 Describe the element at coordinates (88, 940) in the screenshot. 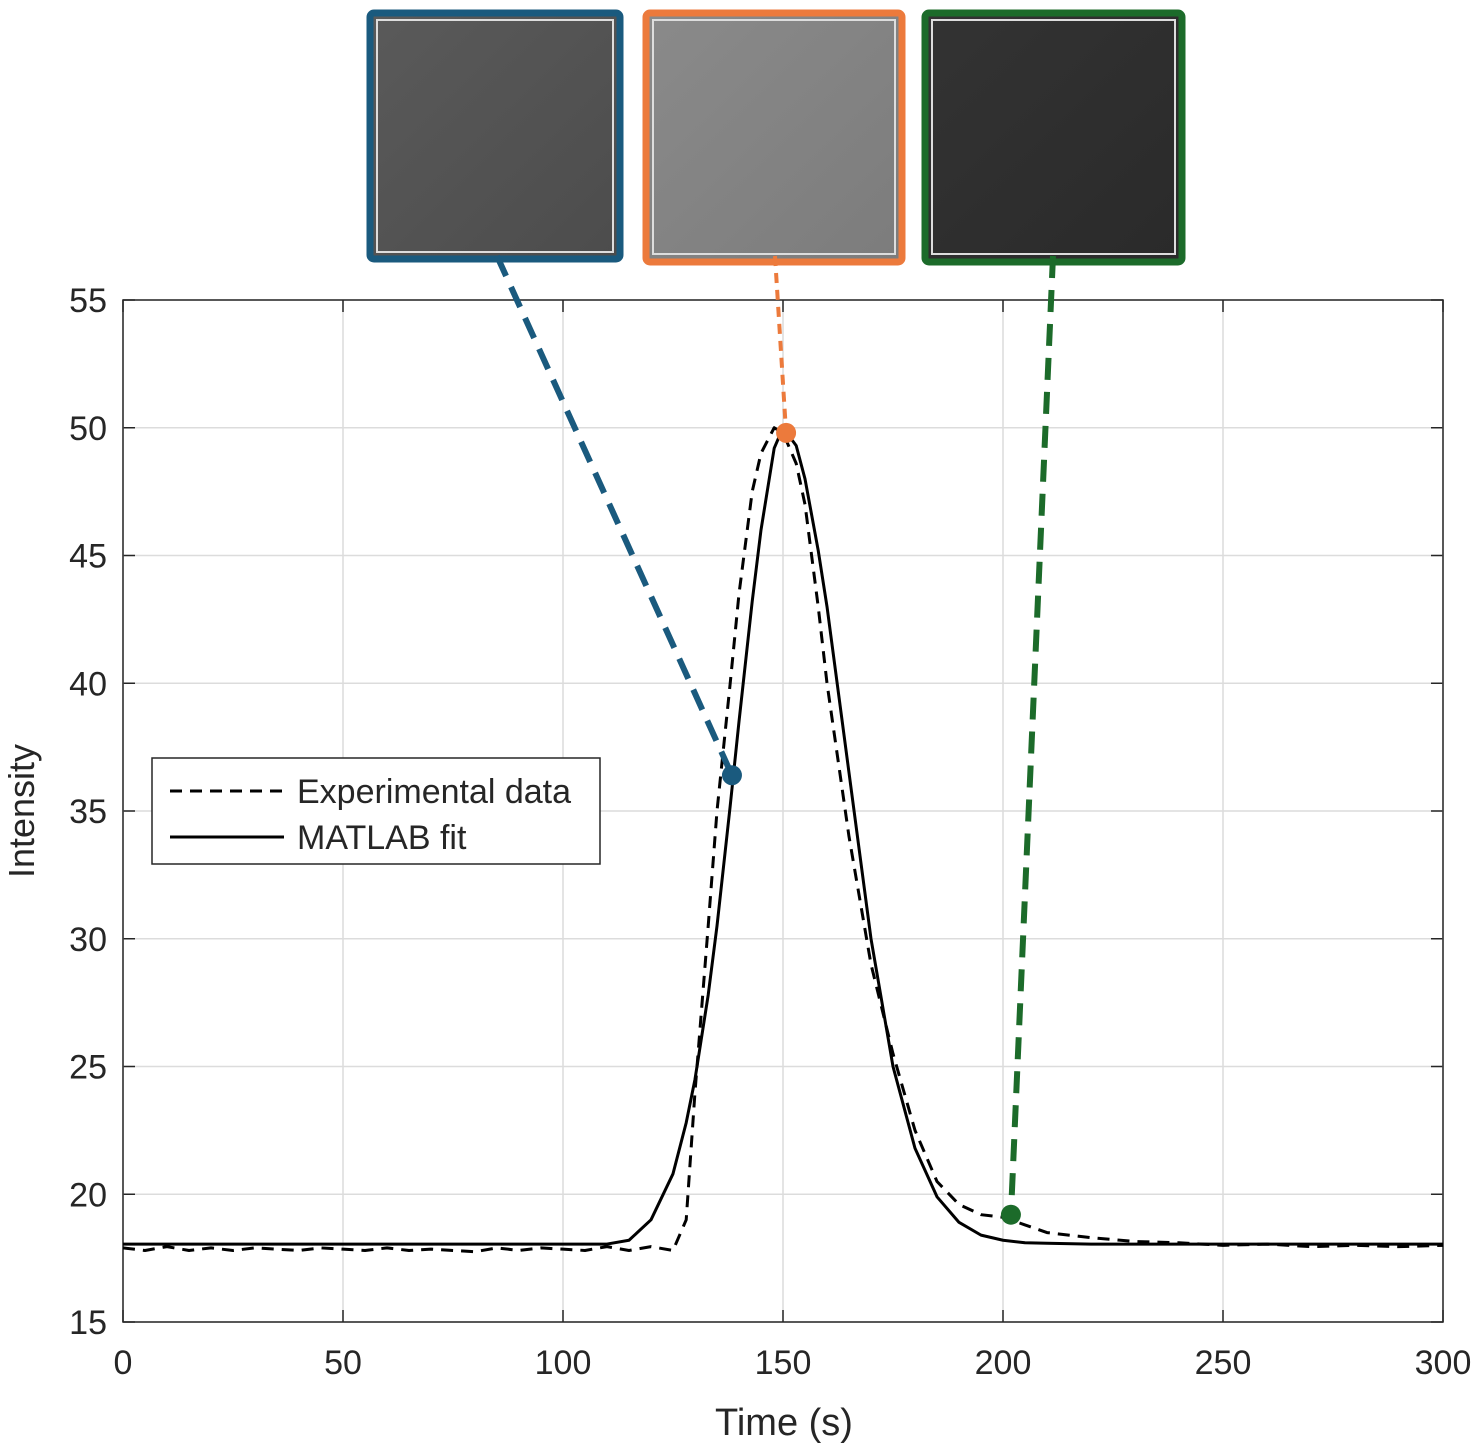

I see `y-tick-label: 30` at that location.